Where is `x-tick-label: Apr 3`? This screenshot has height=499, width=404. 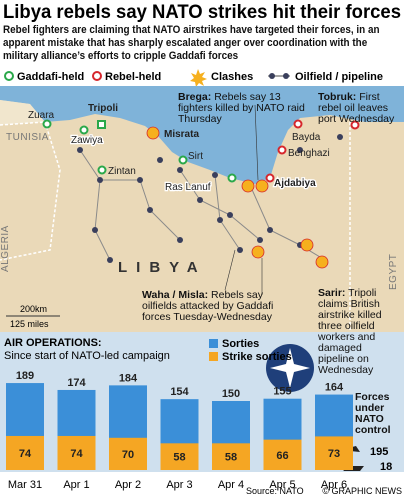
x-tick-label: Apr 3 is located at coordinates (179, 485).